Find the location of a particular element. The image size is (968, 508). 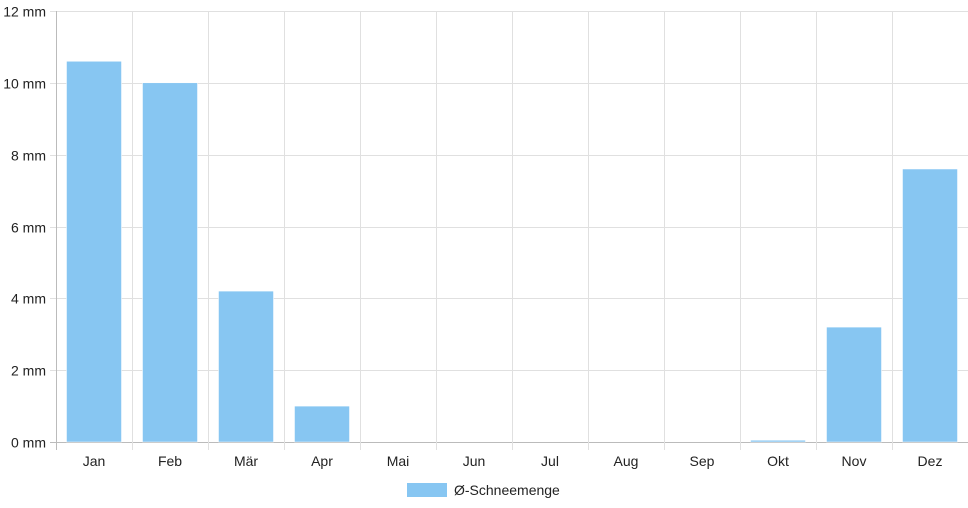

x-tick-label: Jun is located at coordinates (474, 461).